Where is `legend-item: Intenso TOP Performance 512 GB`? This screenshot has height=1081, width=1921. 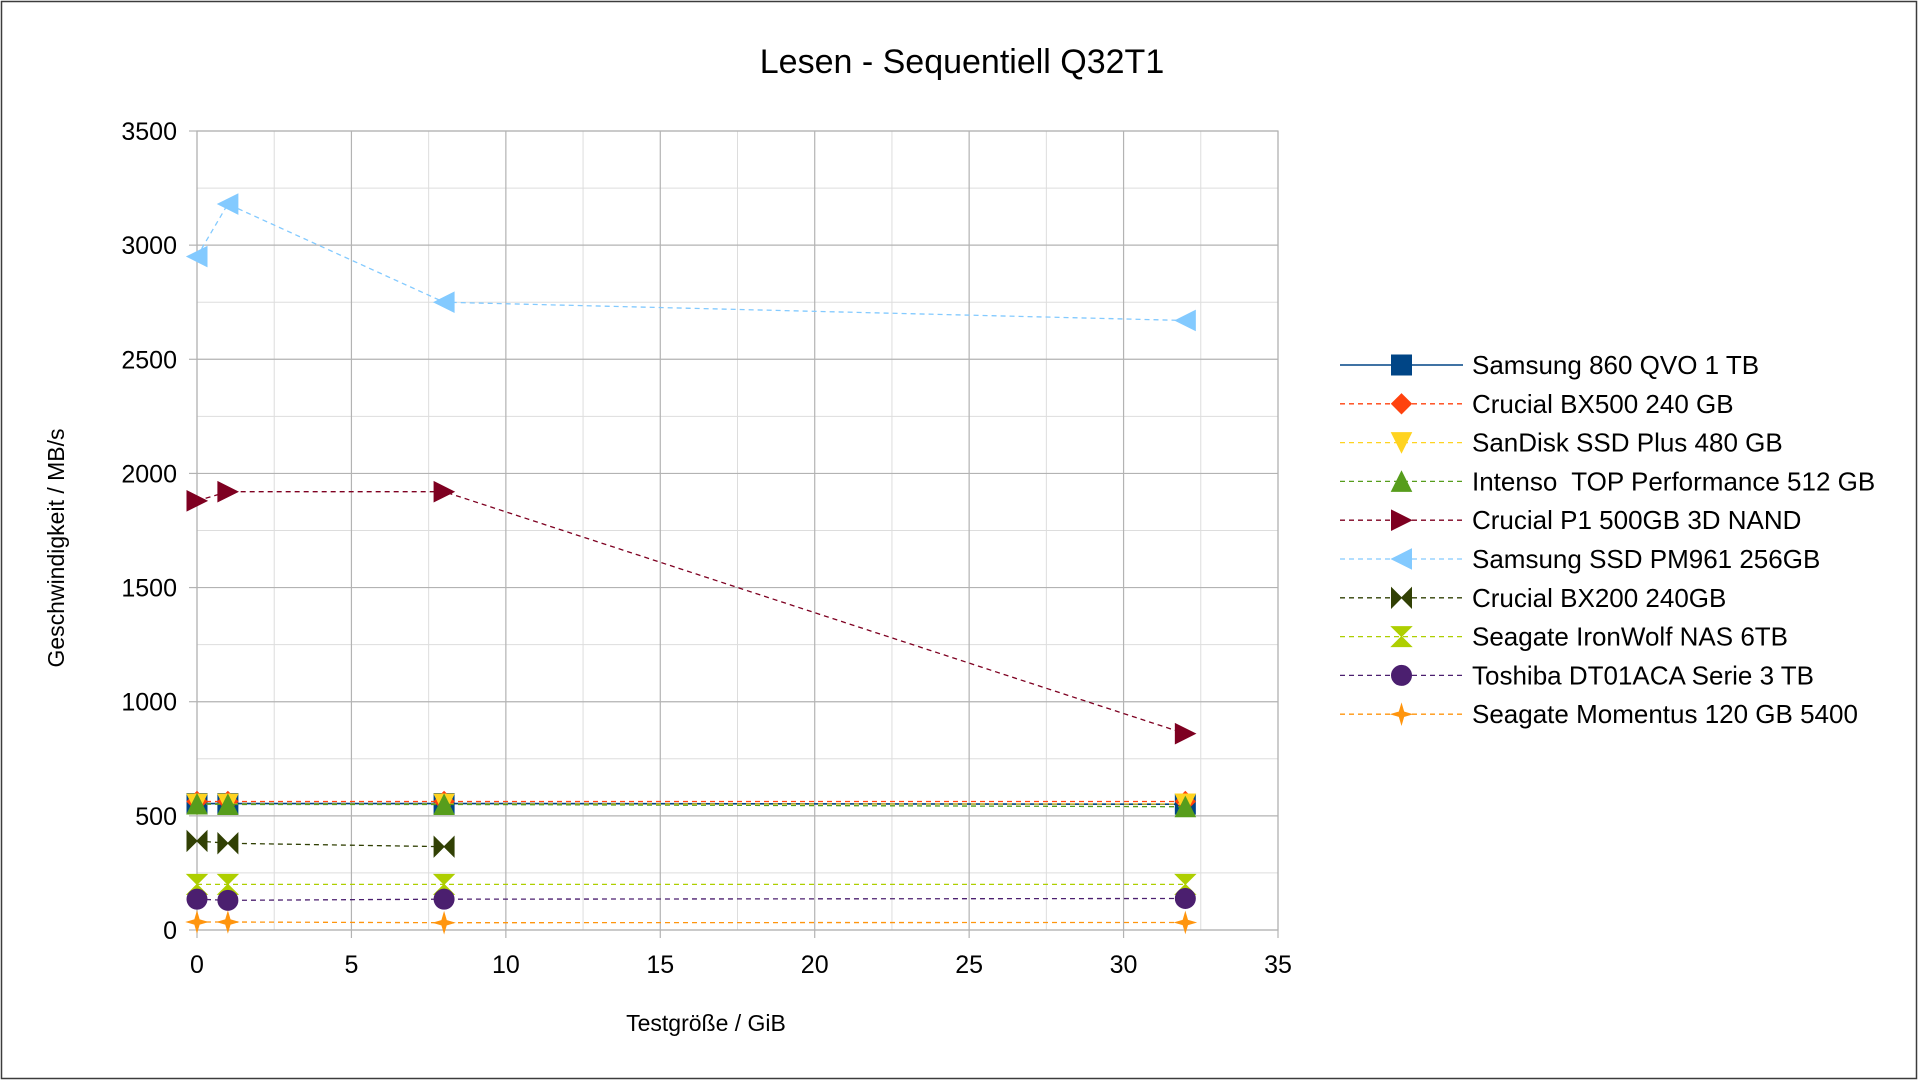 legend-item: Intenso TOP Performance 512 GB is located at coordinates (1607, 481).